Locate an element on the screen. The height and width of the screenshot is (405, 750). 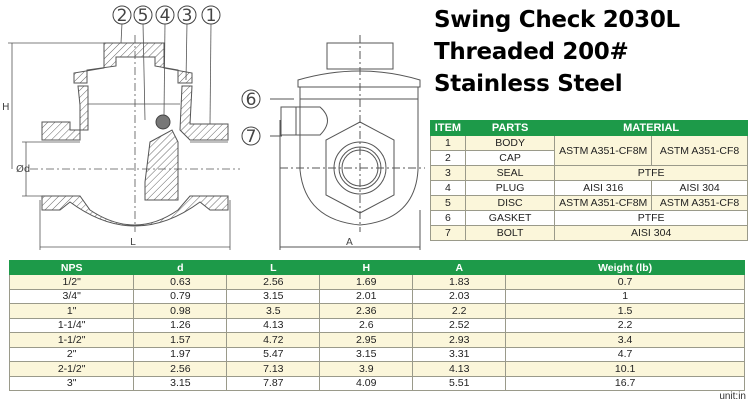
table-cell: 4.09 is located at coordinates (366, 383).